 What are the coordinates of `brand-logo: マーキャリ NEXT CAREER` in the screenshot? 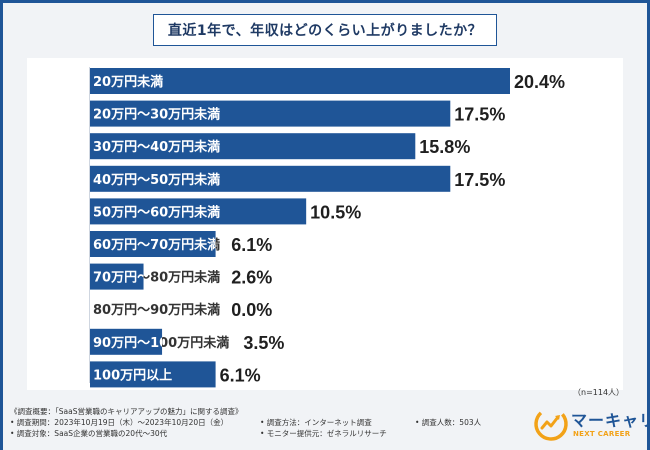 It's located at (591, 425).